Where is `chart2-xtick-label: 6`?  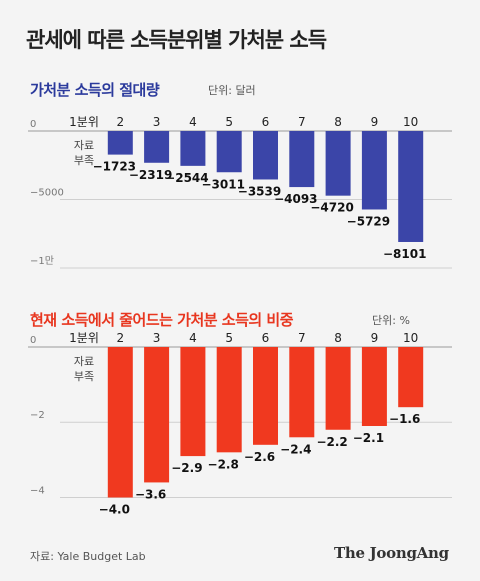 chart2-xtick-label: 6 is located at coordinates (266, 338).